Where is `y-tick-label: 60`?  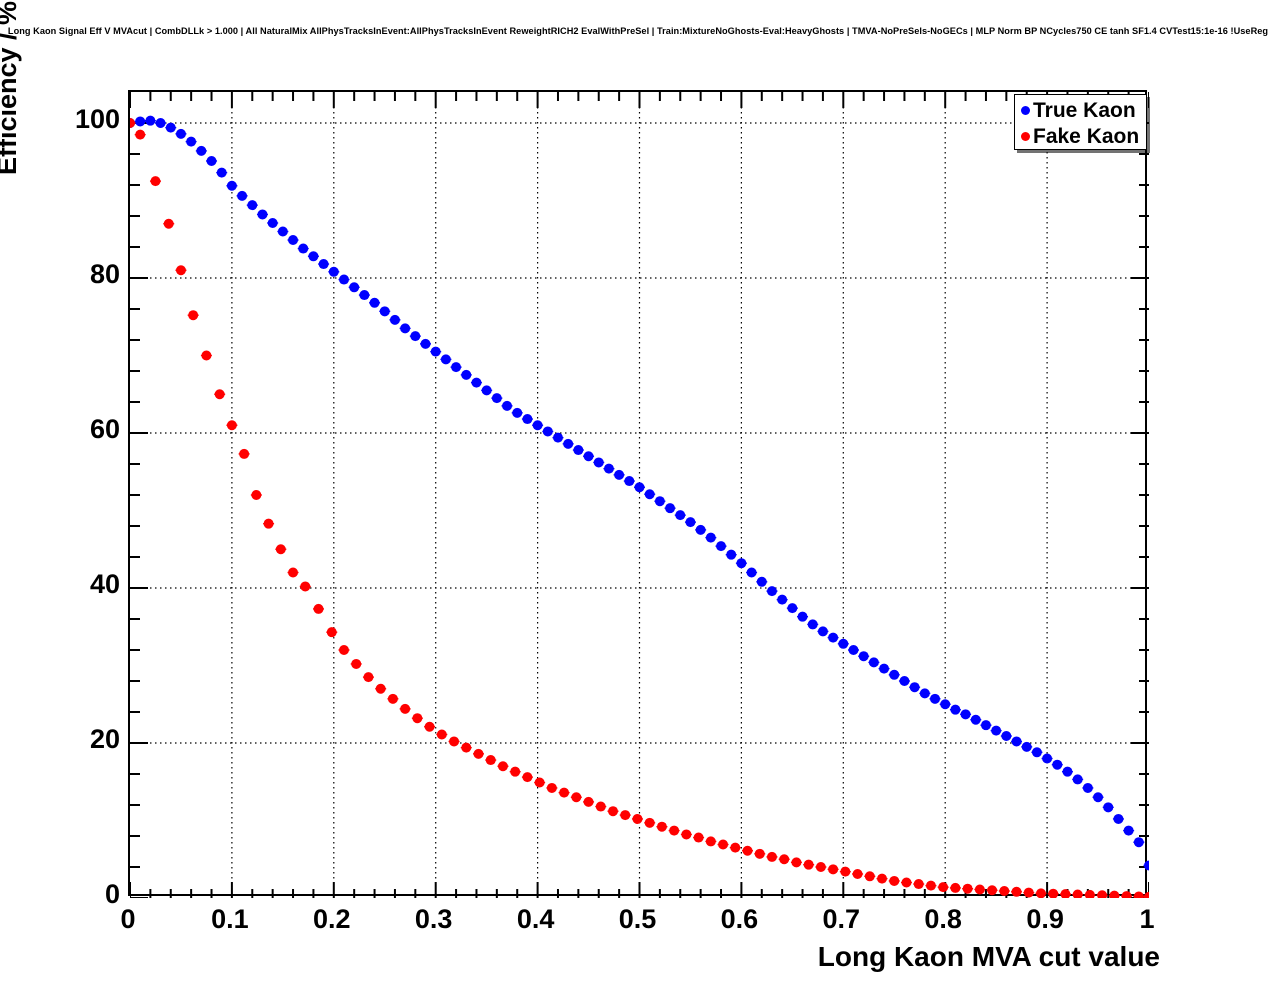
y-tick-label: 60 is located at coordinates (104, 429).